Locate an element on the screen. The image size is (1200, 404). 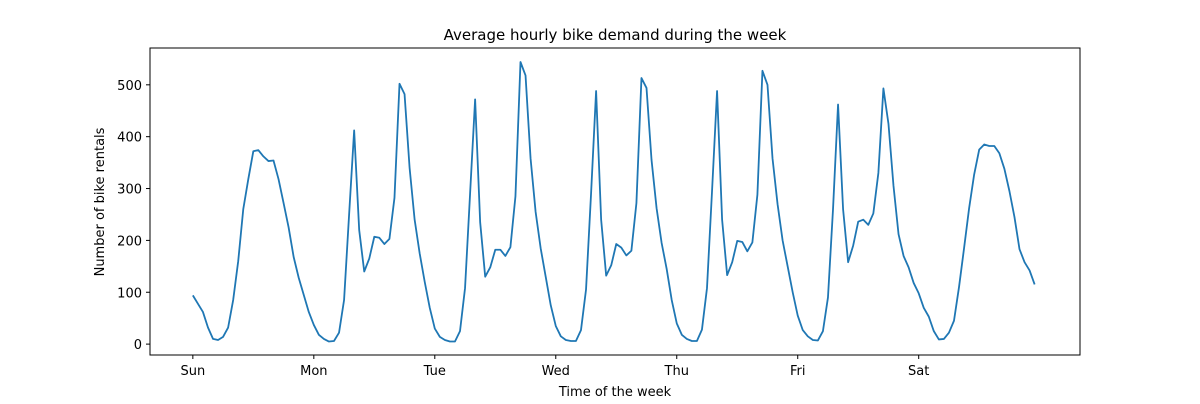
y-axis: 0 100 200 300 400 500 is located at coordinates (133, 216).